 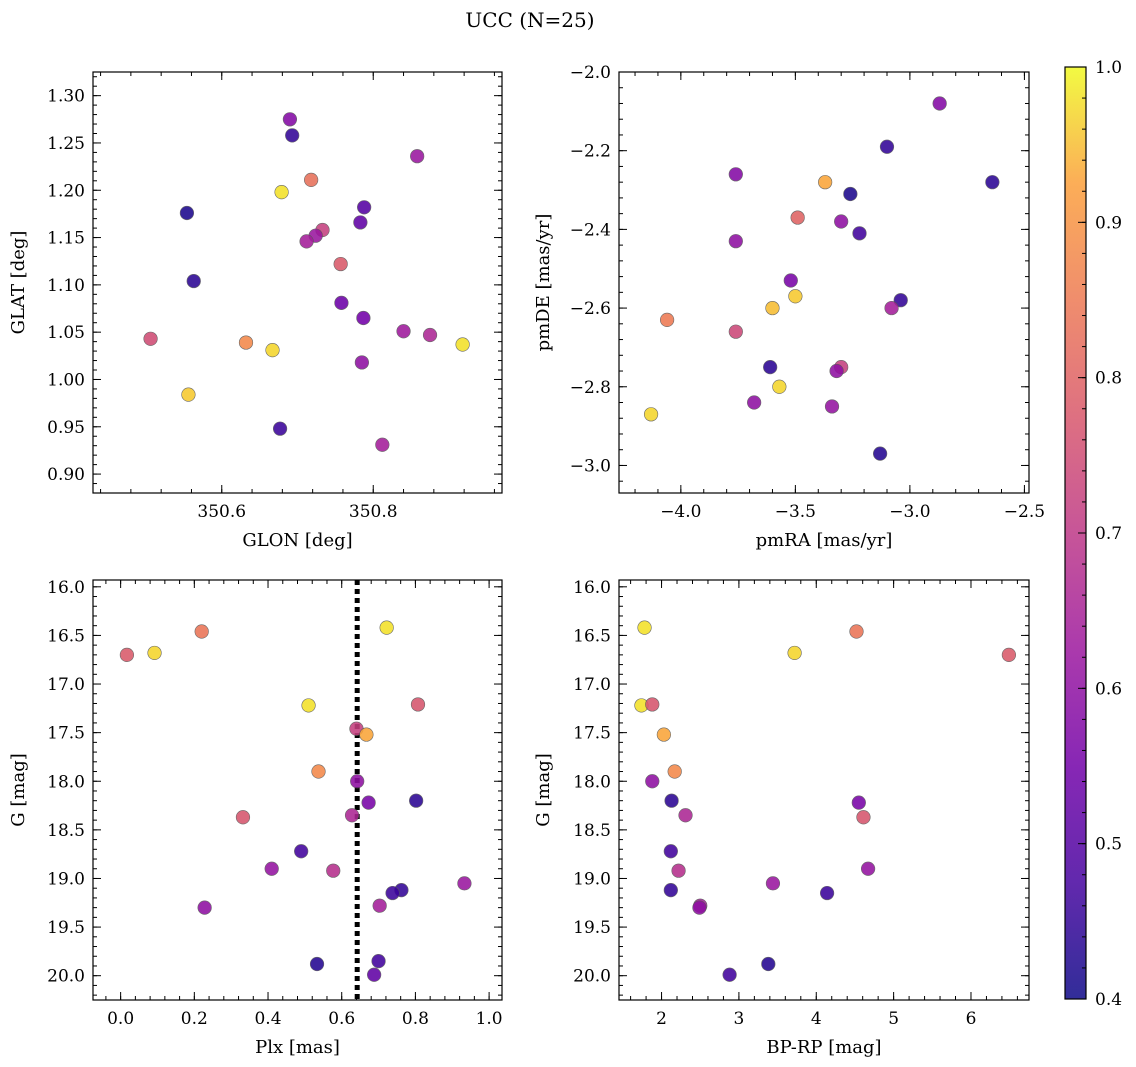 What do you see at coordinates (66, 239) in the screenshot?
I see `y-tick-label: 1.15` at bounding box center [66, 239].